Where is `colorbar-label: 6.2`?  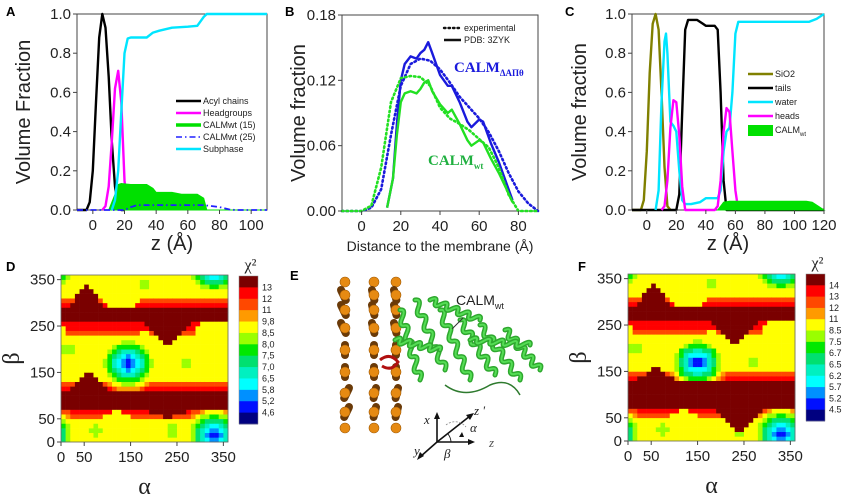
colorbar-label: 6.2 is located at coordinates (835, 376).